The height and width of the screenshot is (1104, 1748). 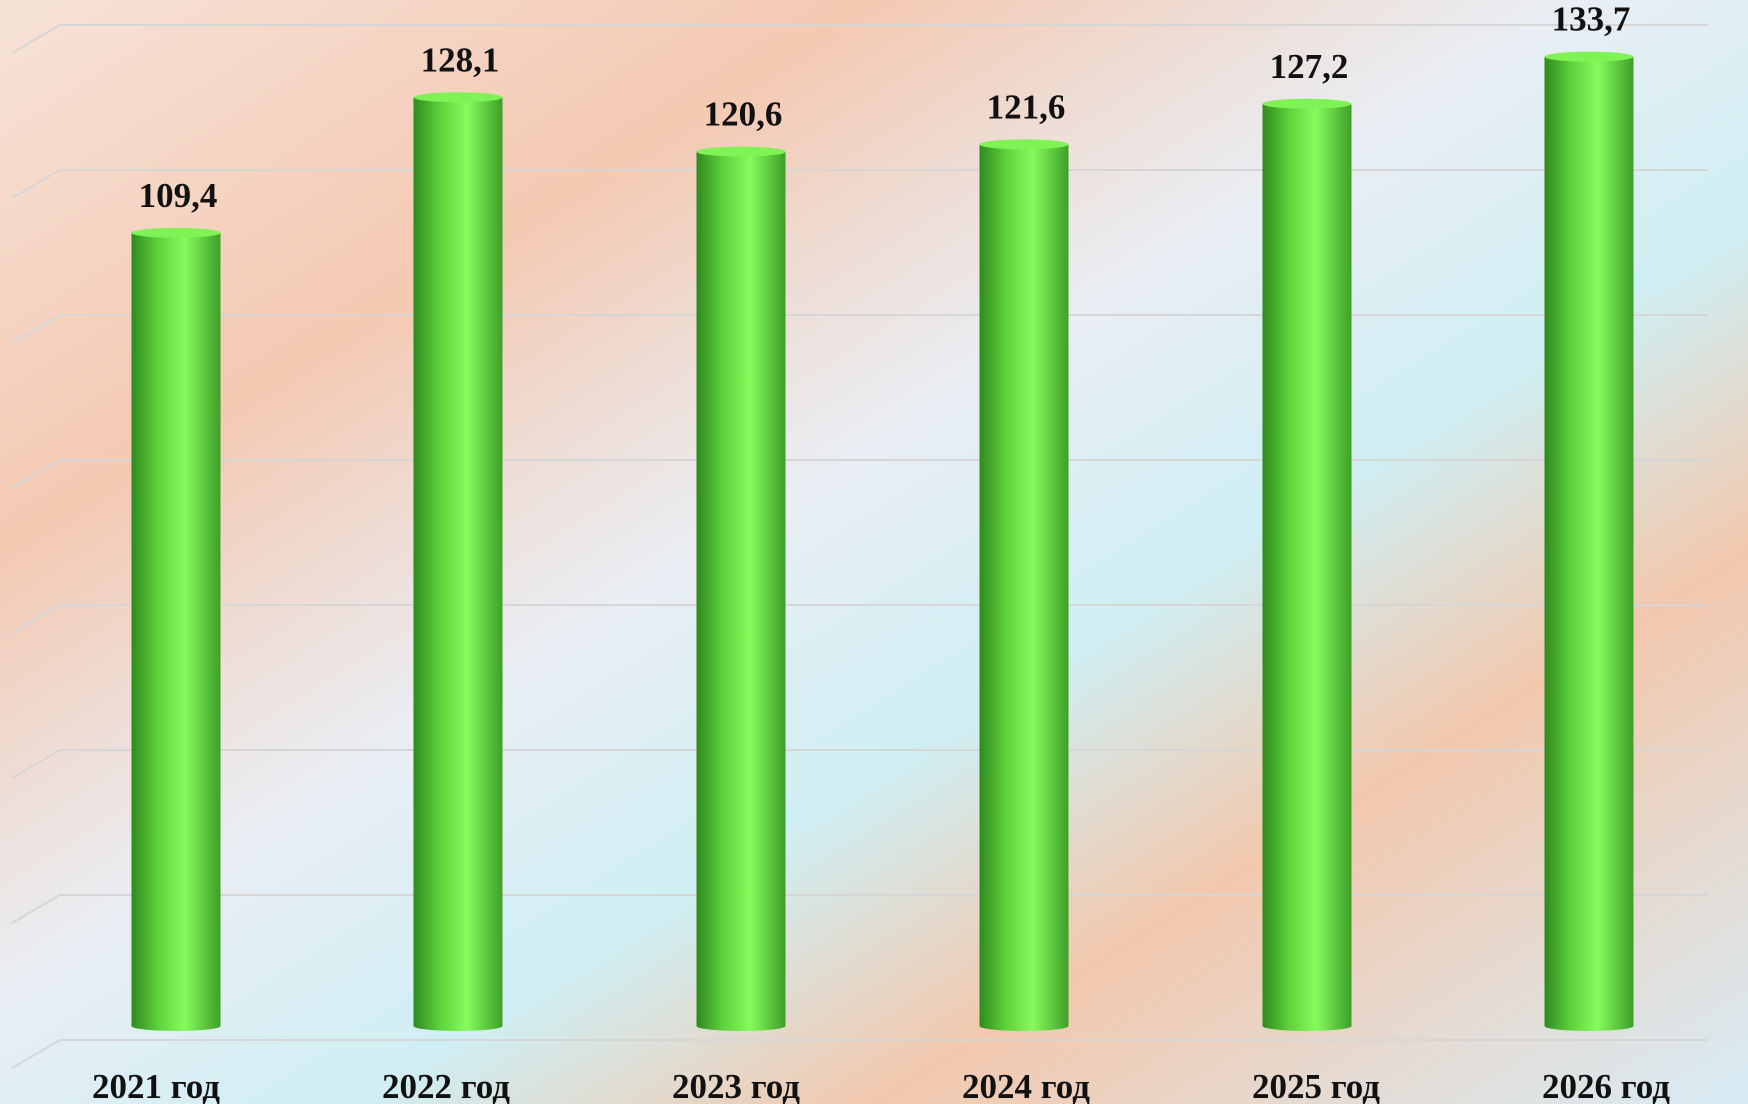 What do you see at coordinates (1309, 66) in the screenshot?
I see `value-label: 127,2` at bounding box center [1309, 66].